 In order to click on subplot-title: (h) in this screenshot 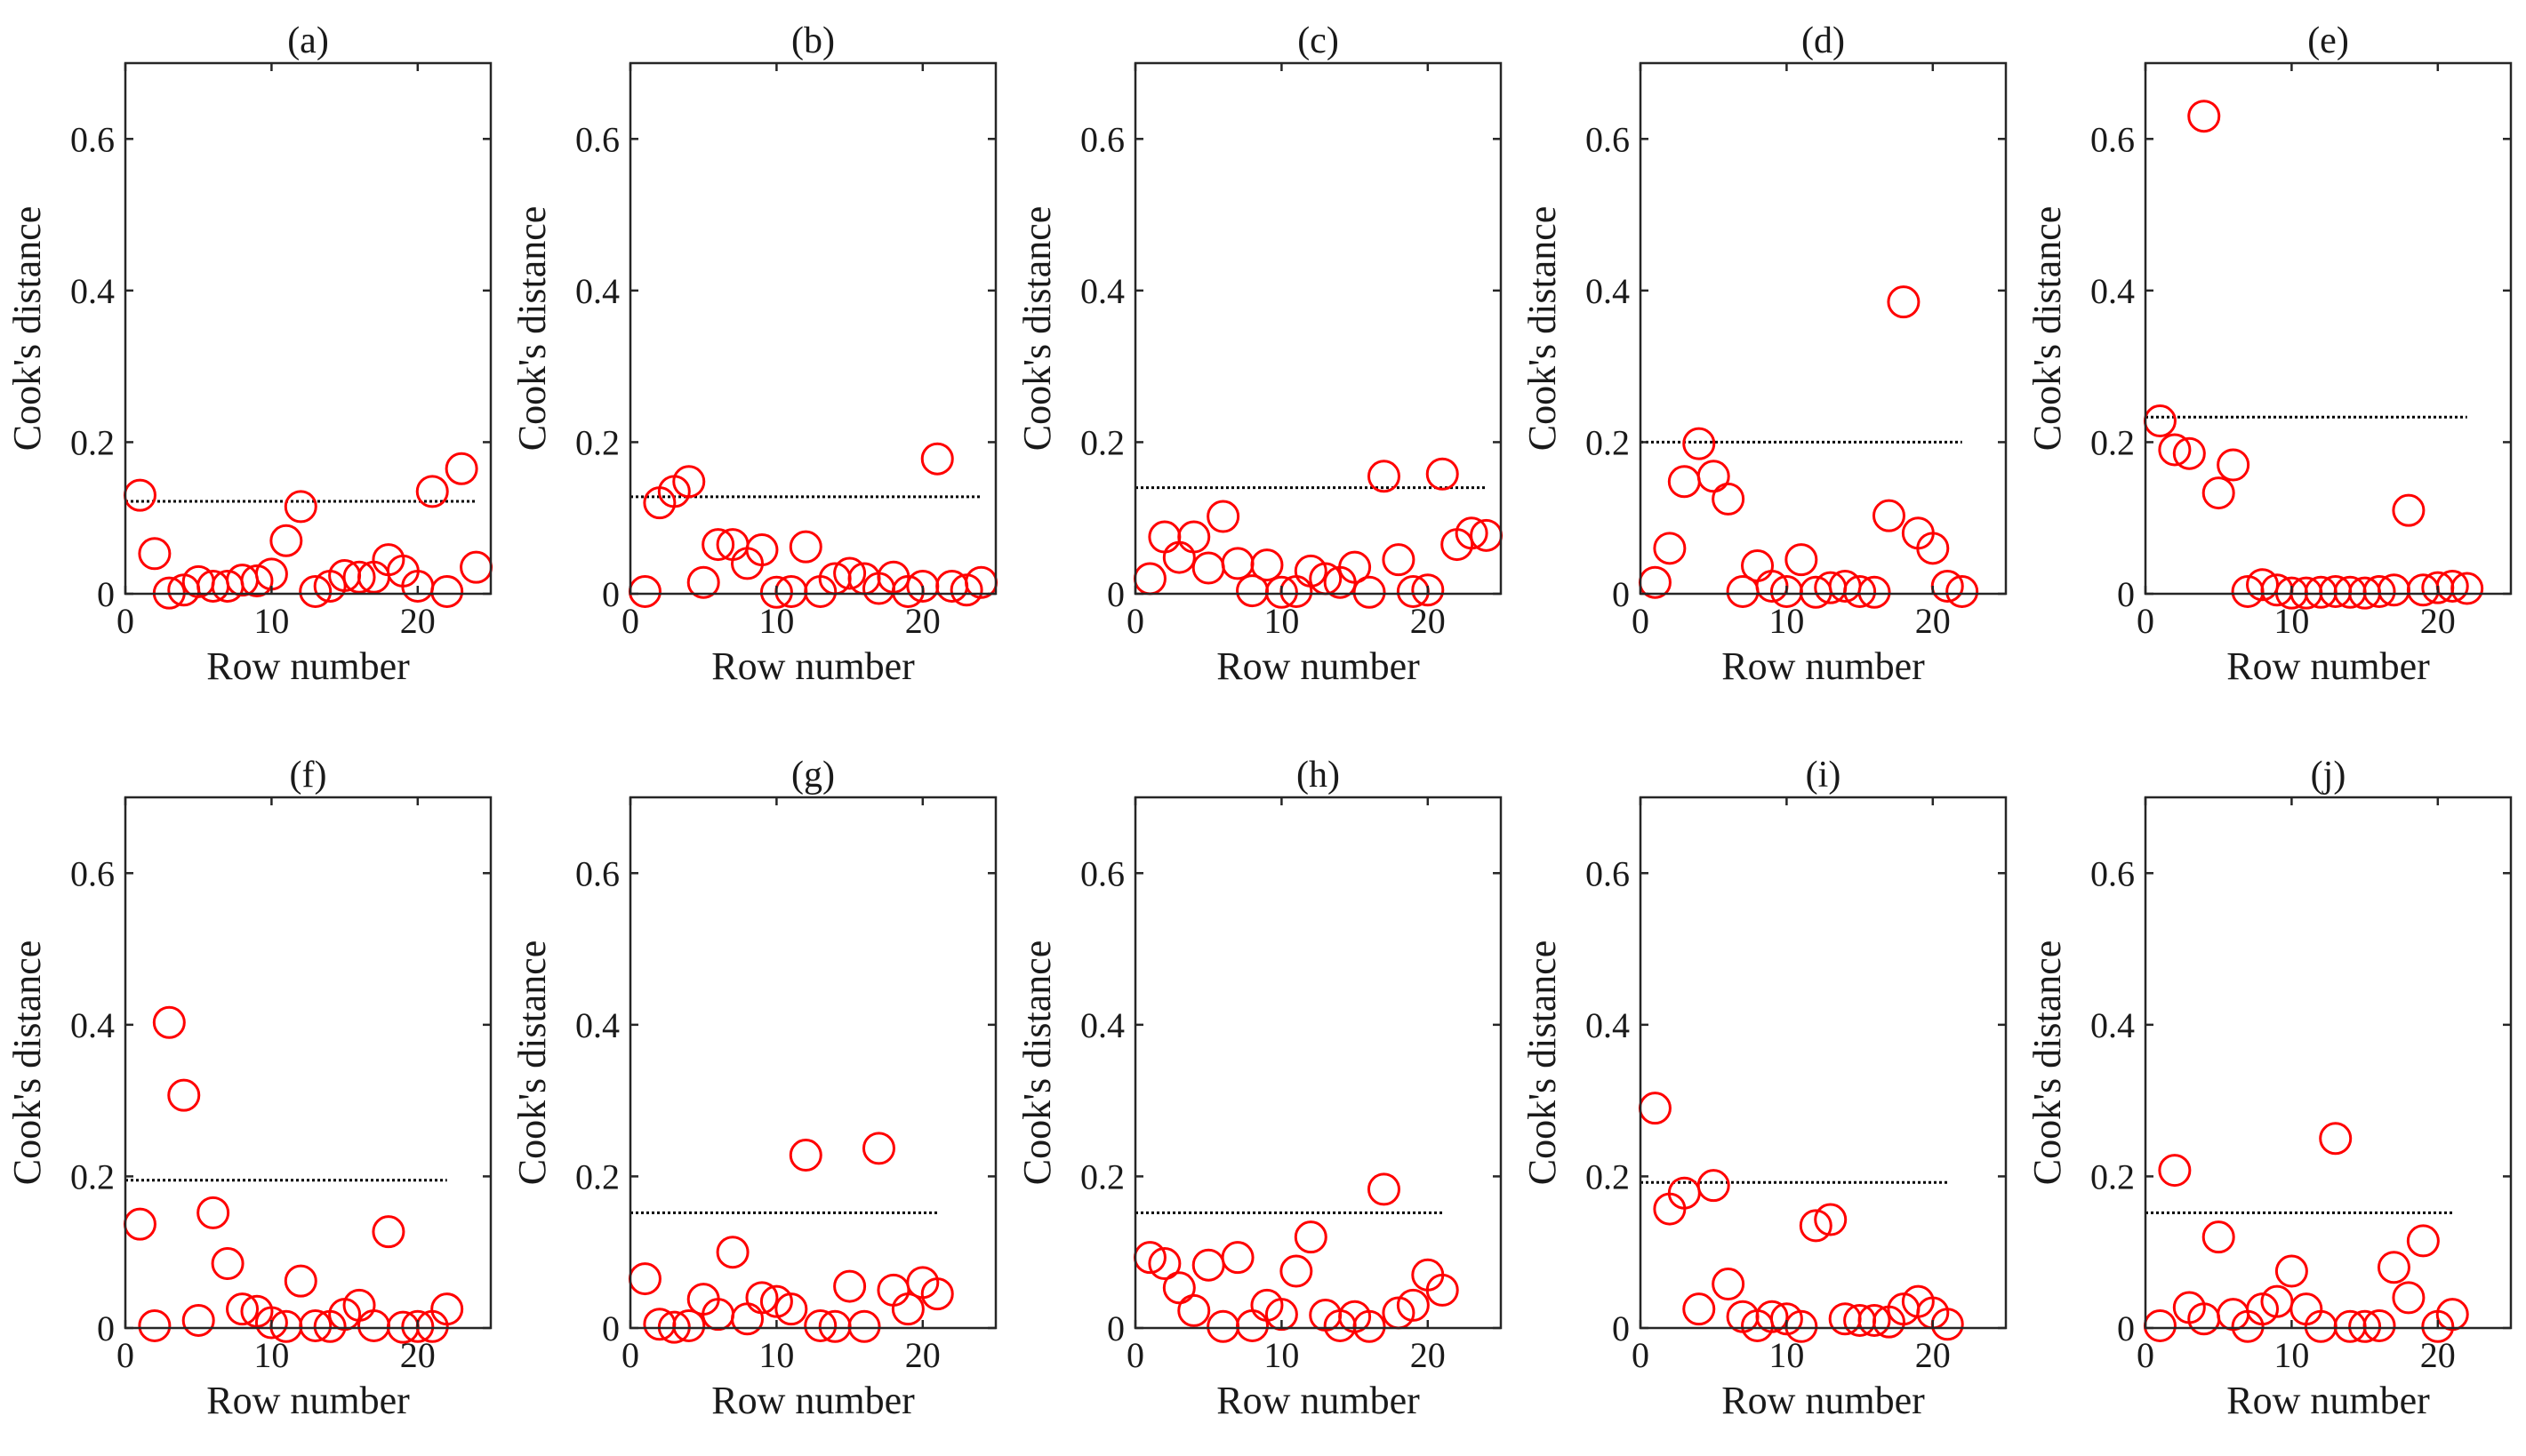, I will do `click(1318, 775)`.